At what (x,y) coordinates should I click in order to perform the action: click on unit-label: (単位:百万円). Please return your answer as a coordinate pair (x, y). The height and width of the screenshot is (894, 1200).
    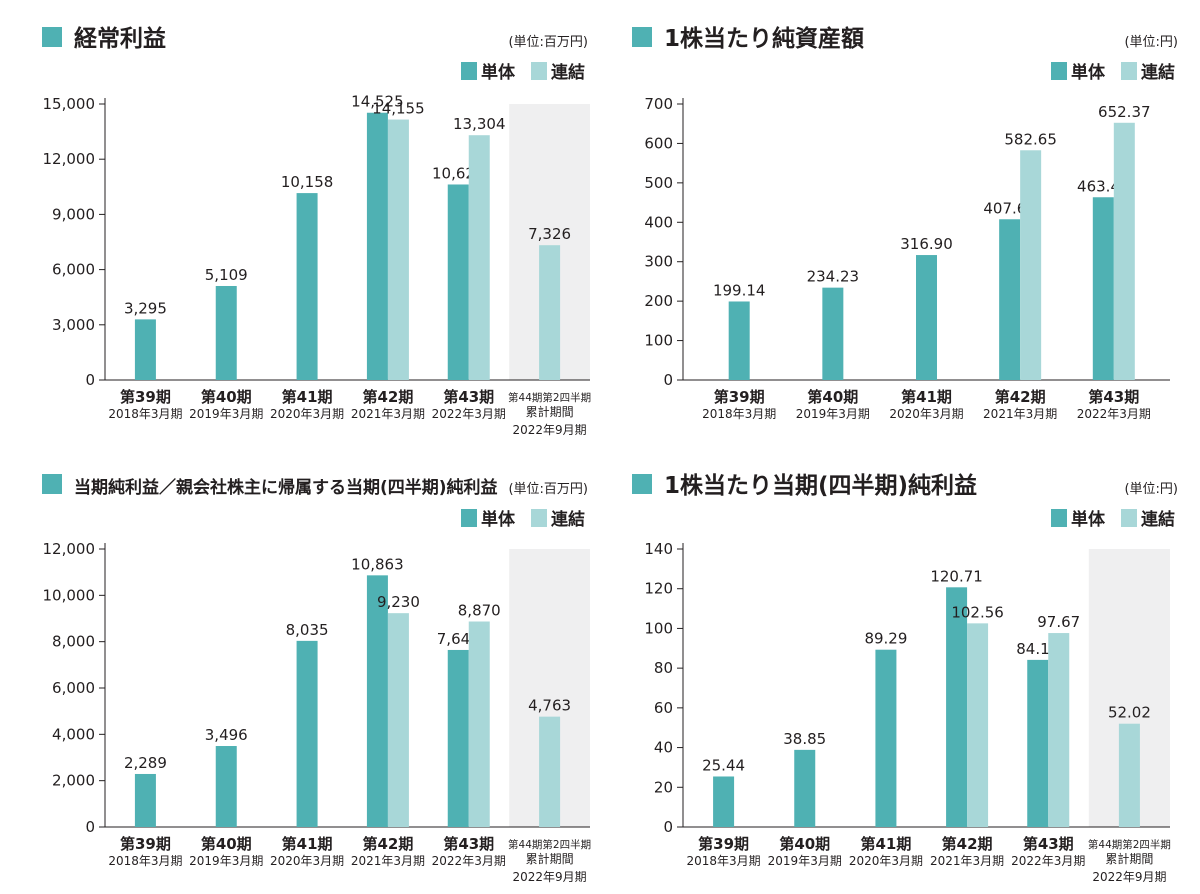
    Looking at the image, I should click on (548, 42).